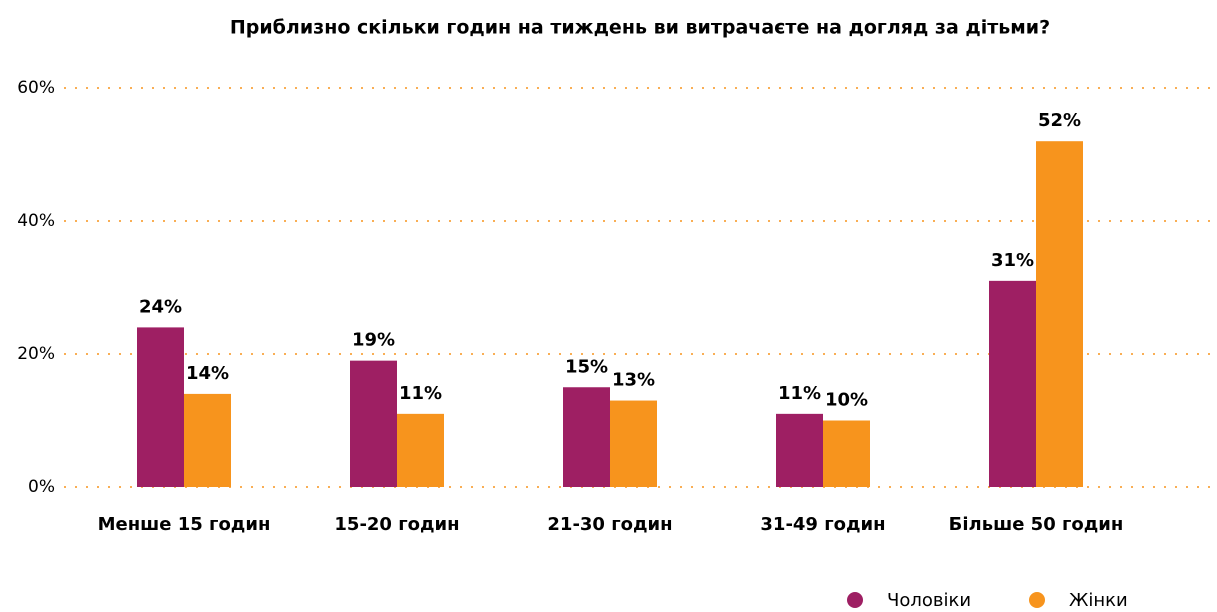 The image size is (1217, 612). What do you see at coordinates (1059, 120) in the screenshot?
I see `value-label: 52%` at bounding box center [1059, 120].